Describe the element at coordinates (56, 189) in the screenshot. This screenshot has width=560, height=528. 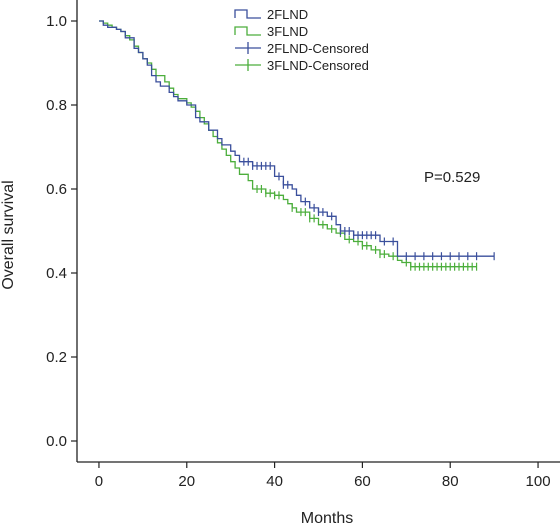
I see `y-tick-label: 0.6` at that location.